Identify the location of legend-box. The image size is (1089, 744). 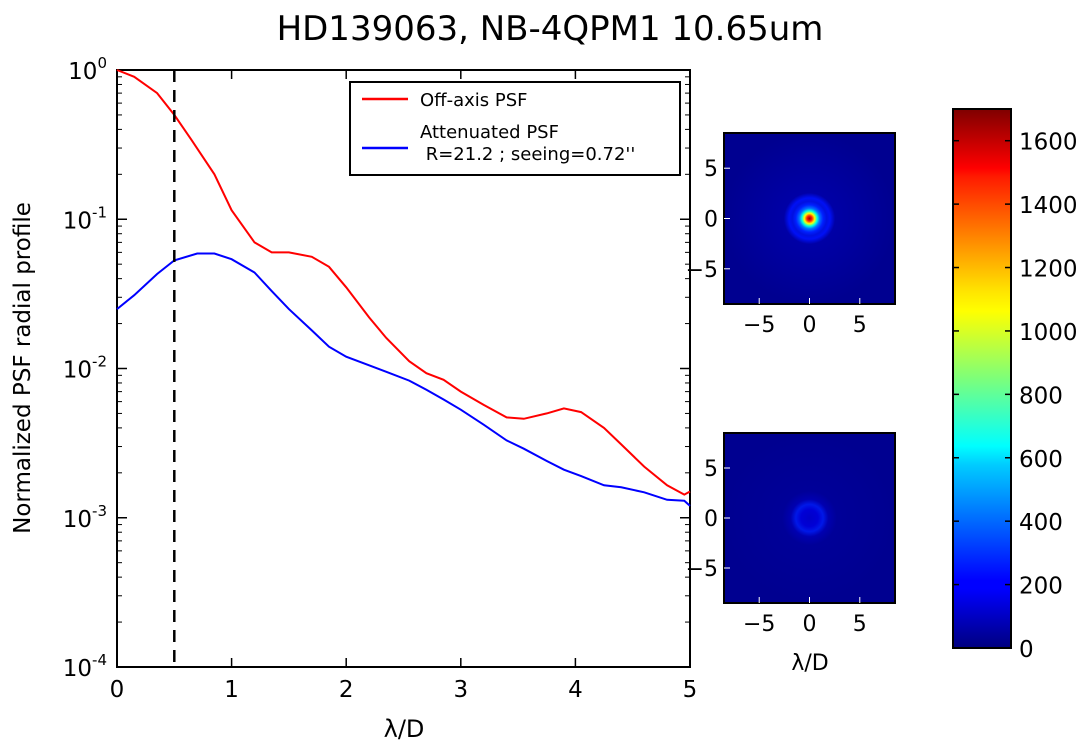
(515, 128).